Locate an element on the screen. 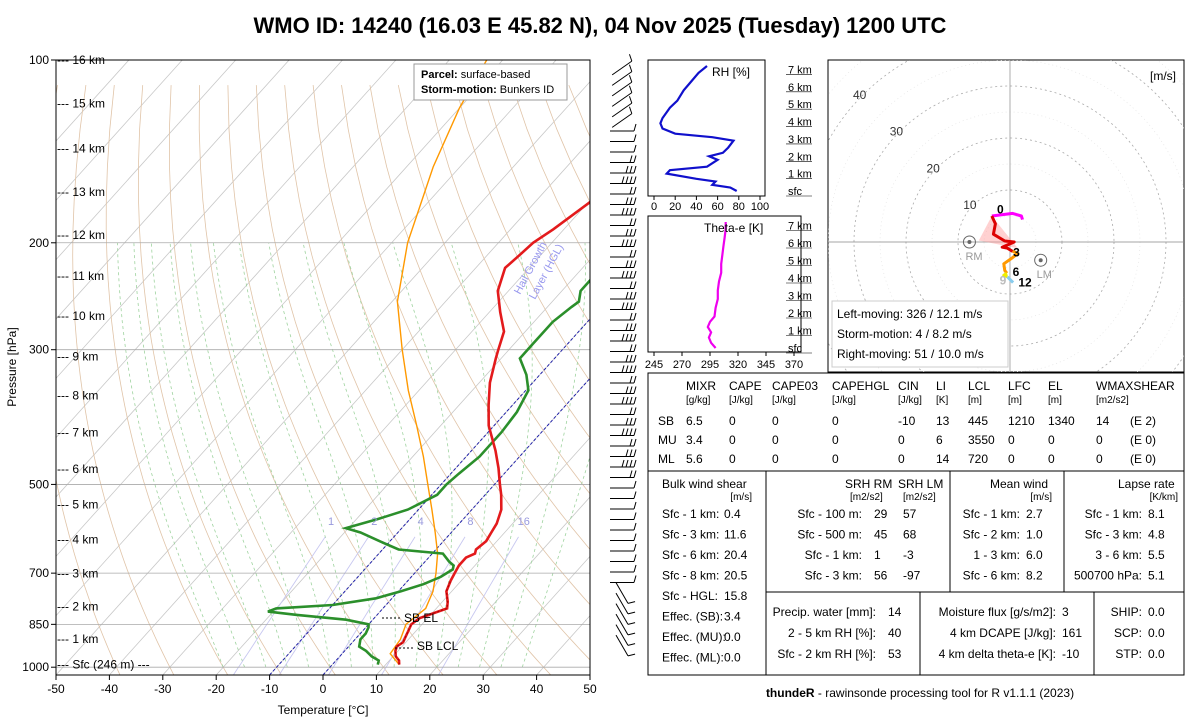 The width and height of the screenshot is (1200, 720). svg-text: SB LCL is located at coordinates (438, 646).